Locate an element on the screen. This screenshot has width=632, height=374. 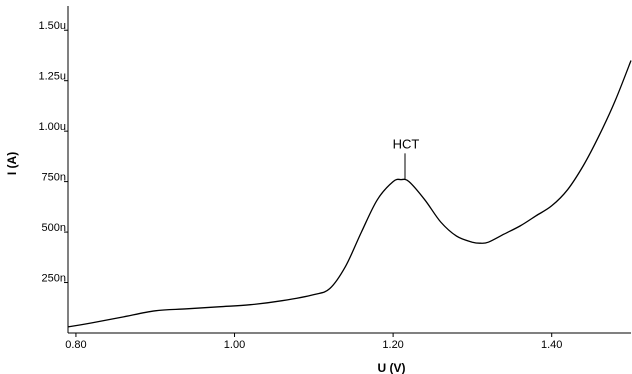
y-axis-title: I (A) is located at coordinates (12, 163).